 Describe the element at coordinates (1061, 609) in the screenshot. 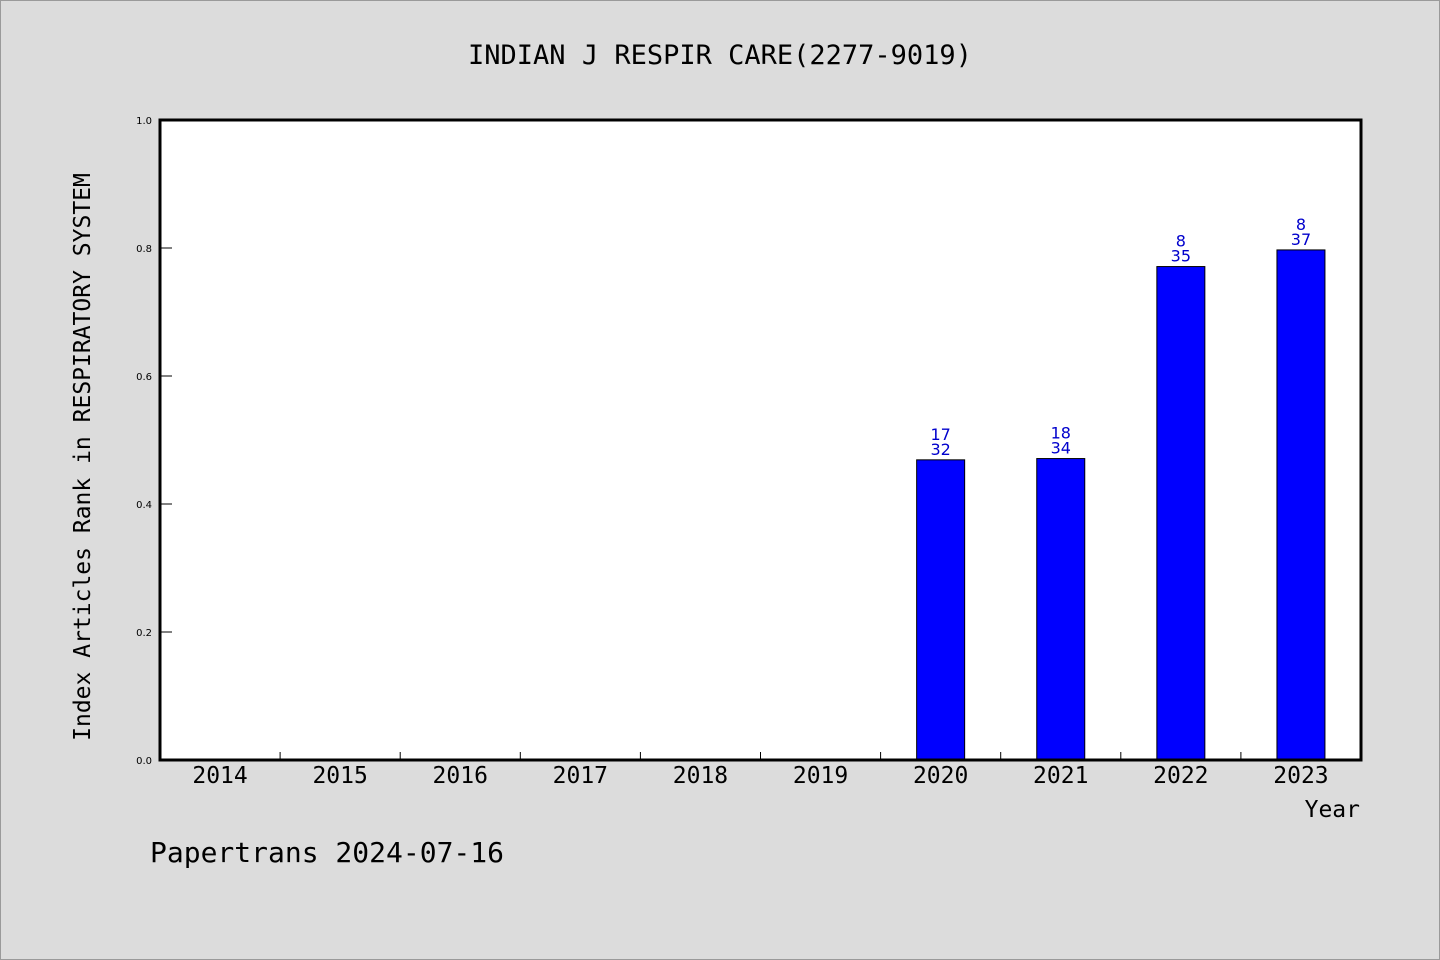

I see `bar-2021` at that location.